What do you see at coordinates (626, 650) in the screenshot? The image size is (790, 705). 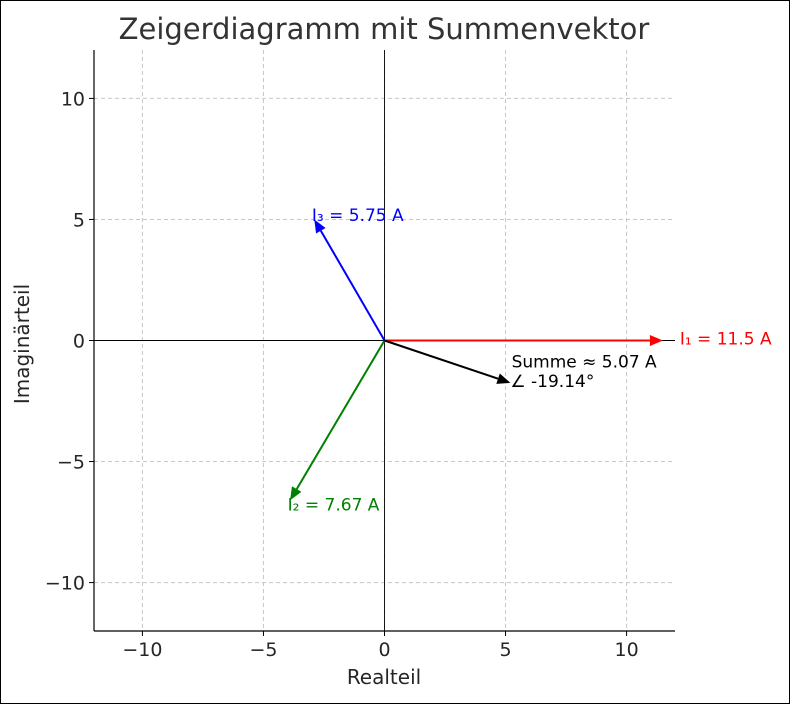 I see `x-tick-label: 10` at bounding box center [626, 650].